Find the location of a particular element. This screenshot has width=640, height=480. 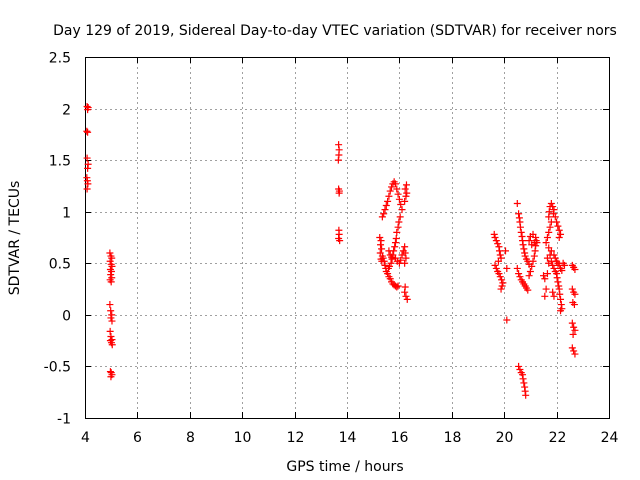

x-tick-label: 24 is located at coordinates (610, 438).